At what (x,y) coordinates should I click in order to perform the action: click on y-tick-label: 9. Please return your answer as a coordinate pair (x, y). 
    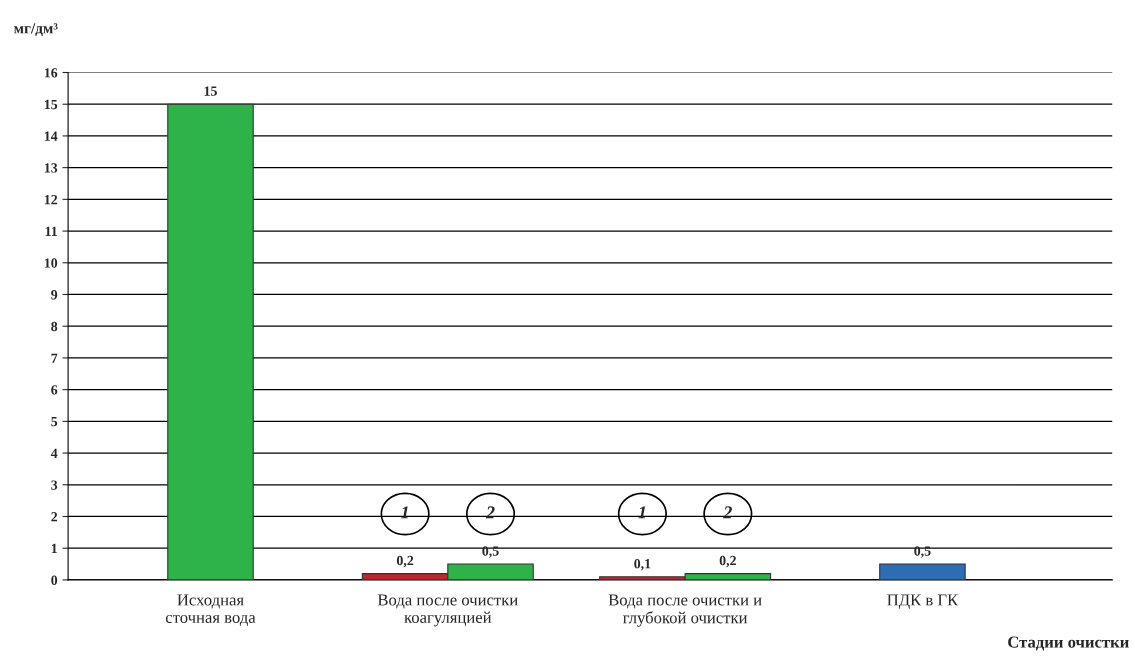
    Looking at the image, I should click on (54, 295).